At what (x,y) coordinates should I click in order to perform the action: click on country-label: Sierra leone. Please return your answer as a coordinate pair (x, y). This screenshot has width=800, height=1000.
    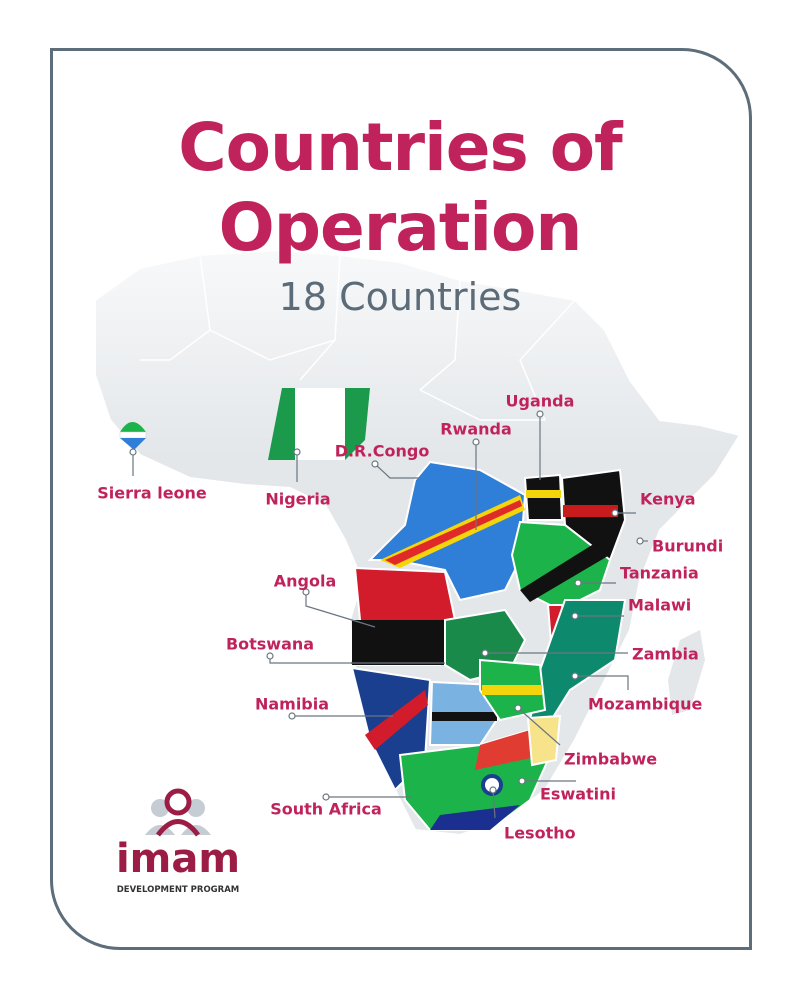
    Looking at the image, I should click on (152, 493).